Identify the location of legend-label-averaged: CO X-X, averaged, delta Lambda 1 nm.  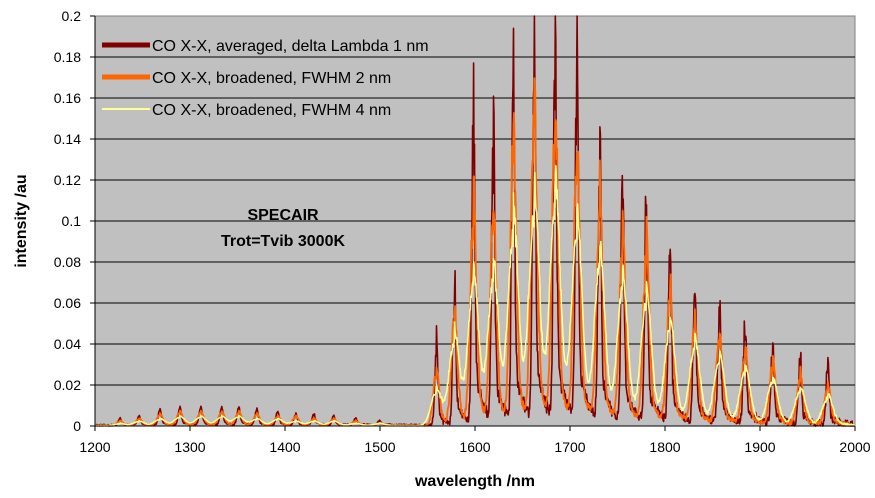
(290, 46).